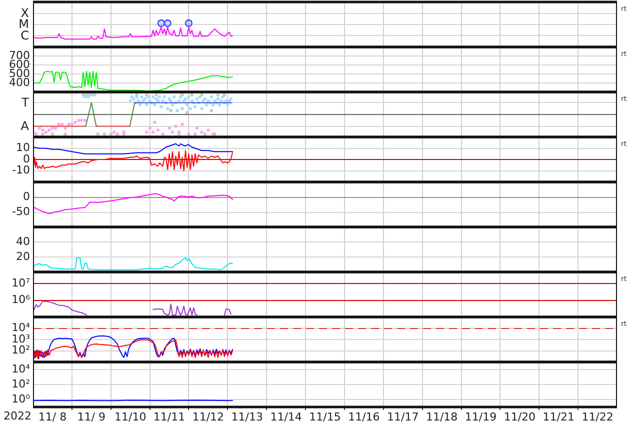 This screenshot has width=634, height=424. I want to click on x-tick-label: 11/22, so click(598, 417).